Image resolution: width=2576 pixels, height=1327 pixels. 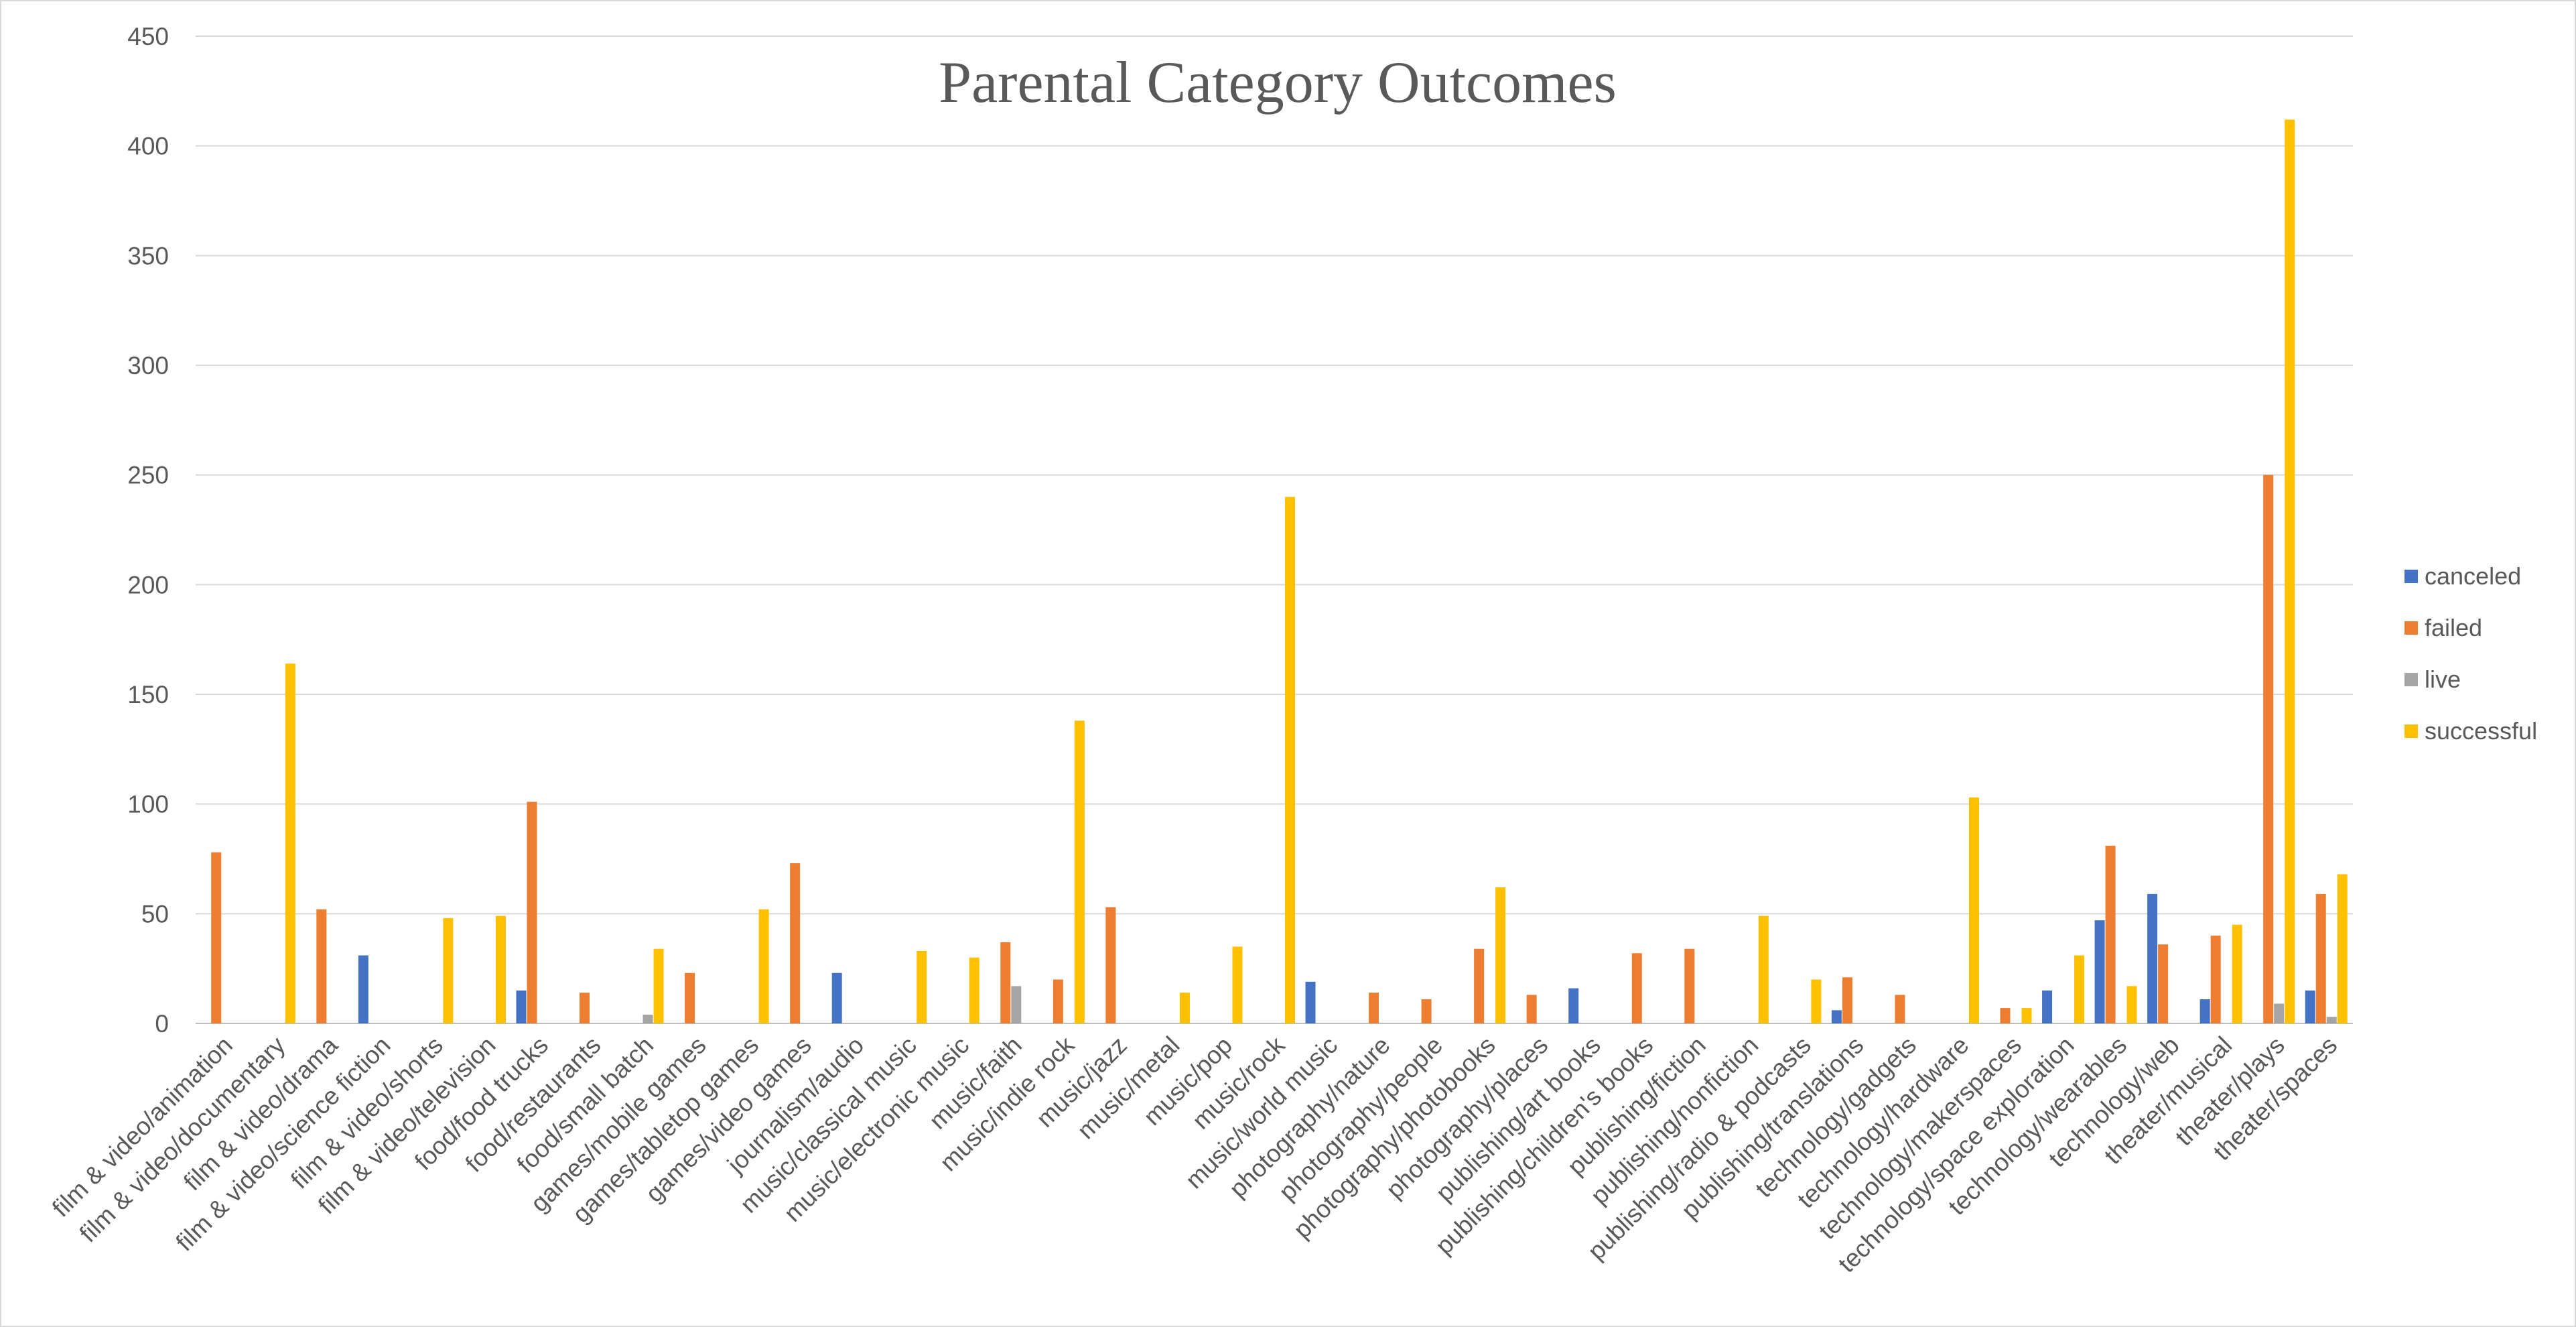 What do you see at coordinates (148, 585) in the screenshot?
I see `y-tick-label: 200` at bounding box center [148, 585].